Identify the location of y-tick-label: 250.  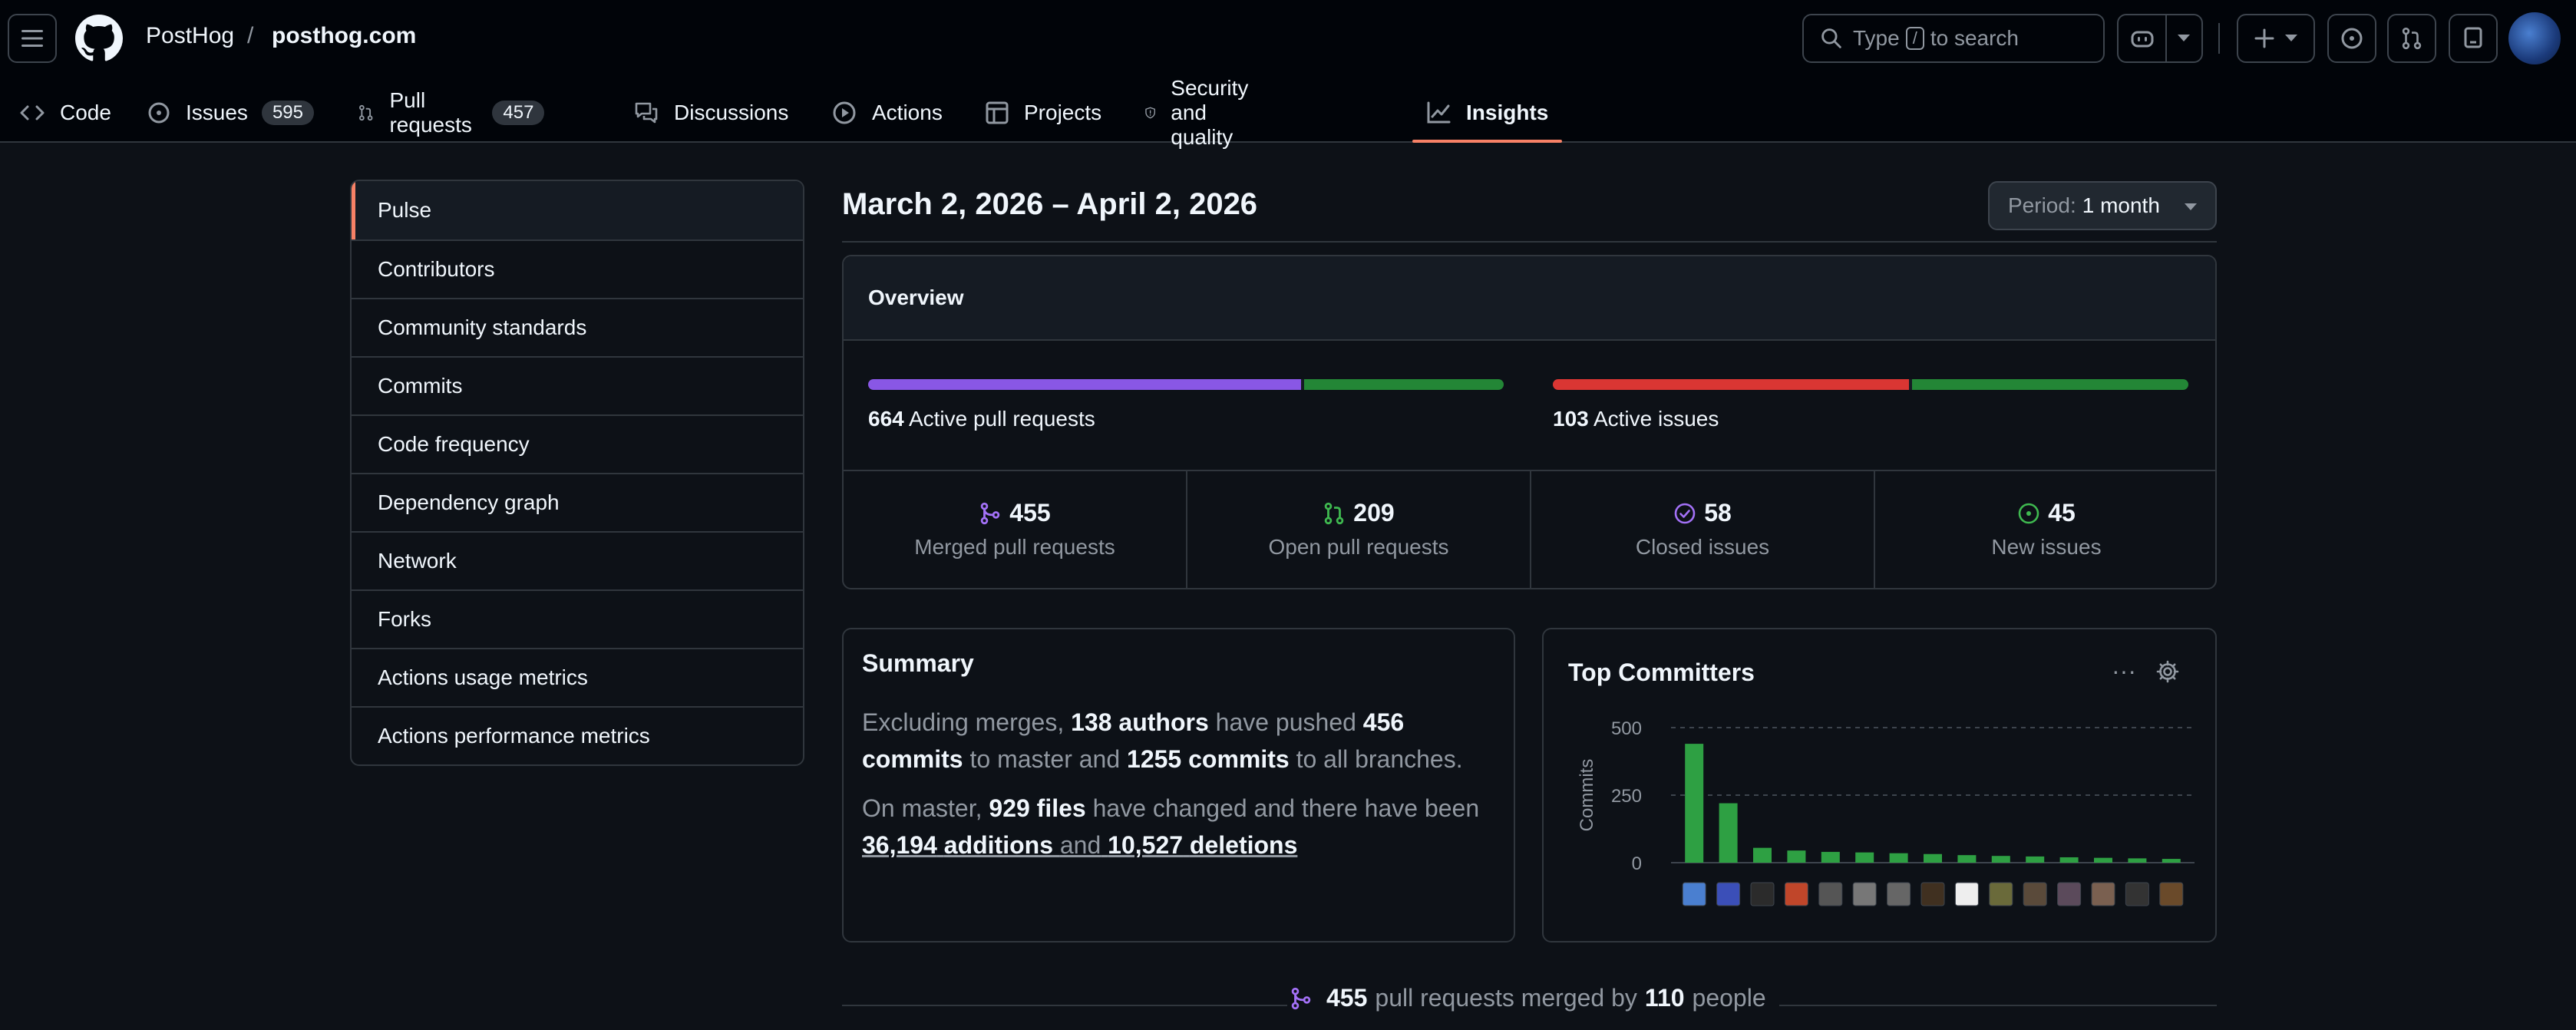
(1626, 796).